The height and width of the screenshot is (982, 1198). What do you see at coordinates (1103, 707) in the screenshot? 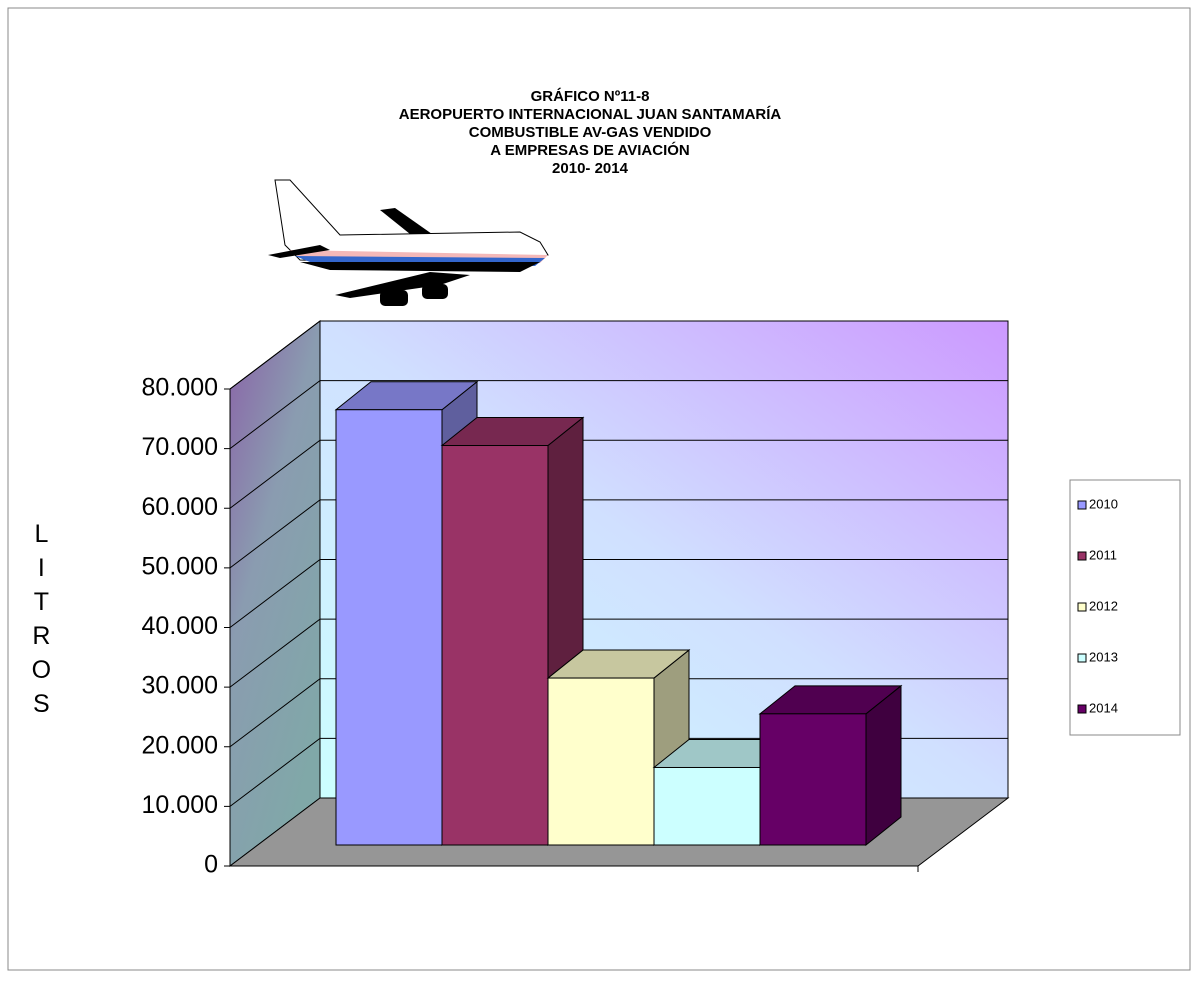
I see `legend-label: 2014` at bounding box center [1103, 707].